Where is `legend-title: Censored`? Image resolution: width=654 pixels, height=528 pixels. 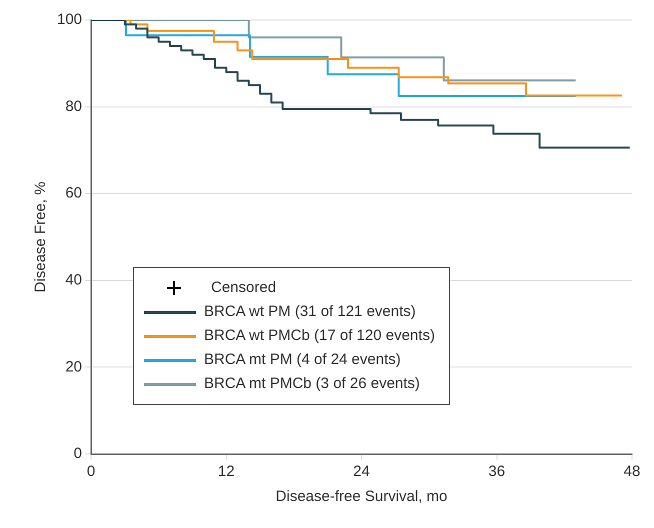 legend-title: Censored is located at coordinates (243, 288).